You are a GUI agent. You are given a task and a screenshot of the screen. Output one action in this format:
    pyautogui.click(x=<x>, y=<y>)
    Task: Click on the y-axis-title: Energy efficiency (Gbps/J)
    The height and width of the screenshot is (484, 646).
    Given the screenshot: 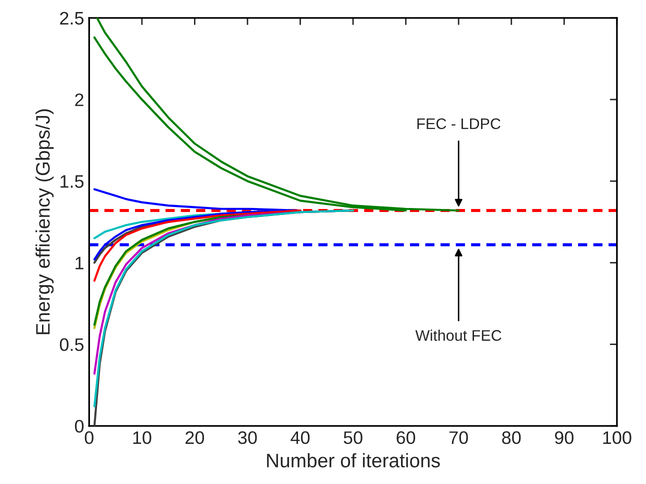 What is the action you would take?
    pyautogui.click(x=45, y=221)
    